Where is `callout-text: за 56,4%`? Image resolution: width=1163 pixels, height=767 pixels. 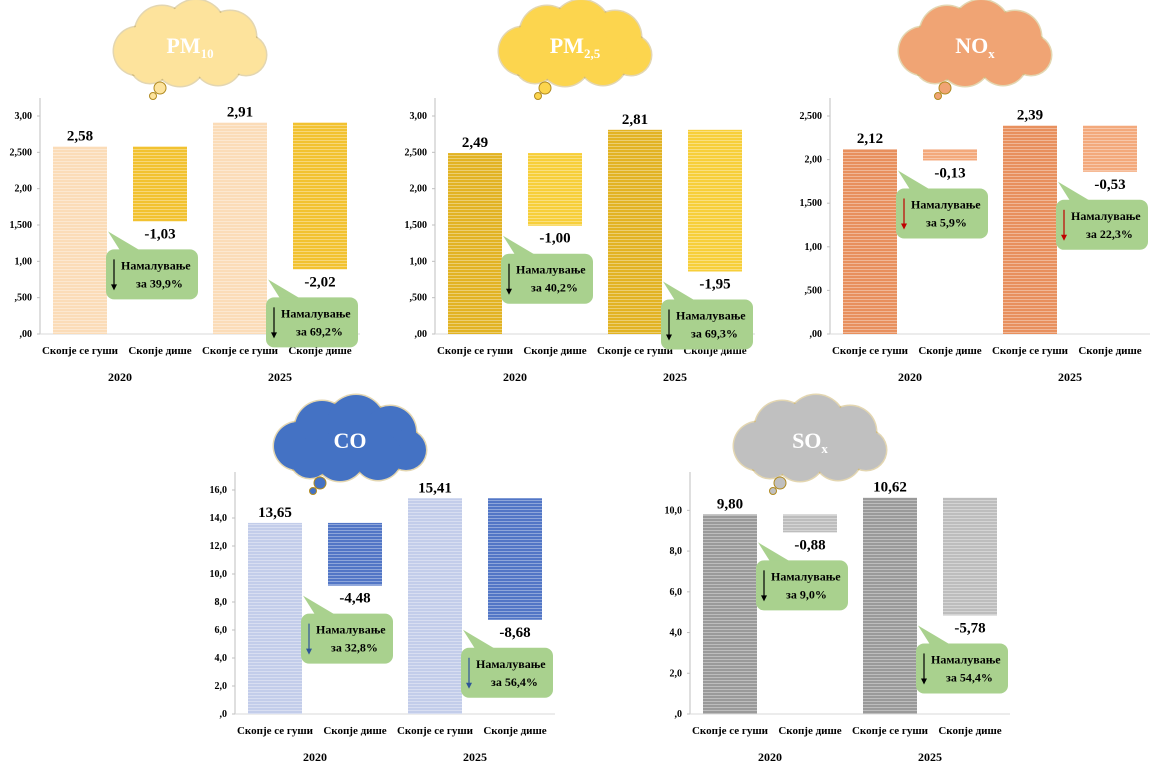
callout-text: за 56,4% is located at coordinates (514, 682).